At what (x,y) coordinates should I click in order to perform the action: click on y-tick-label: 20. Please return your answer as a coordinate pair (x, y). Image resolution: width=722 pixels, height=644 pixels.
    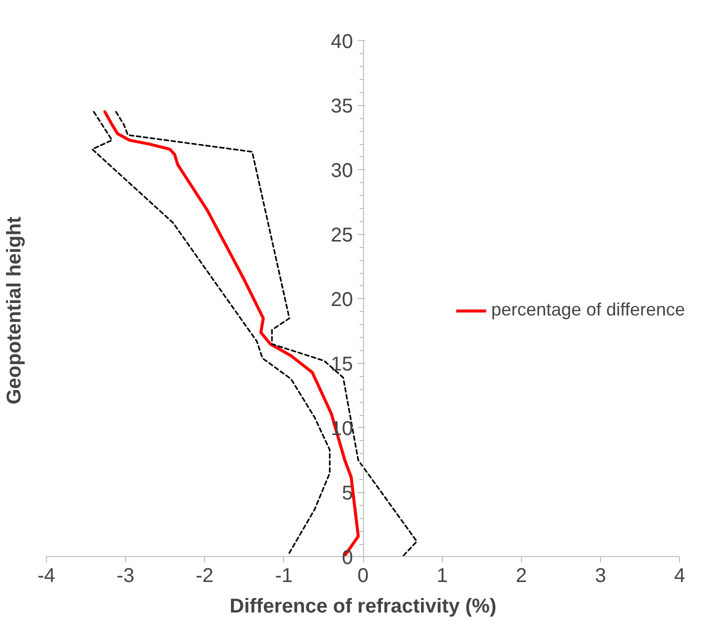
    Looking at the image, I should click on (342, 299).